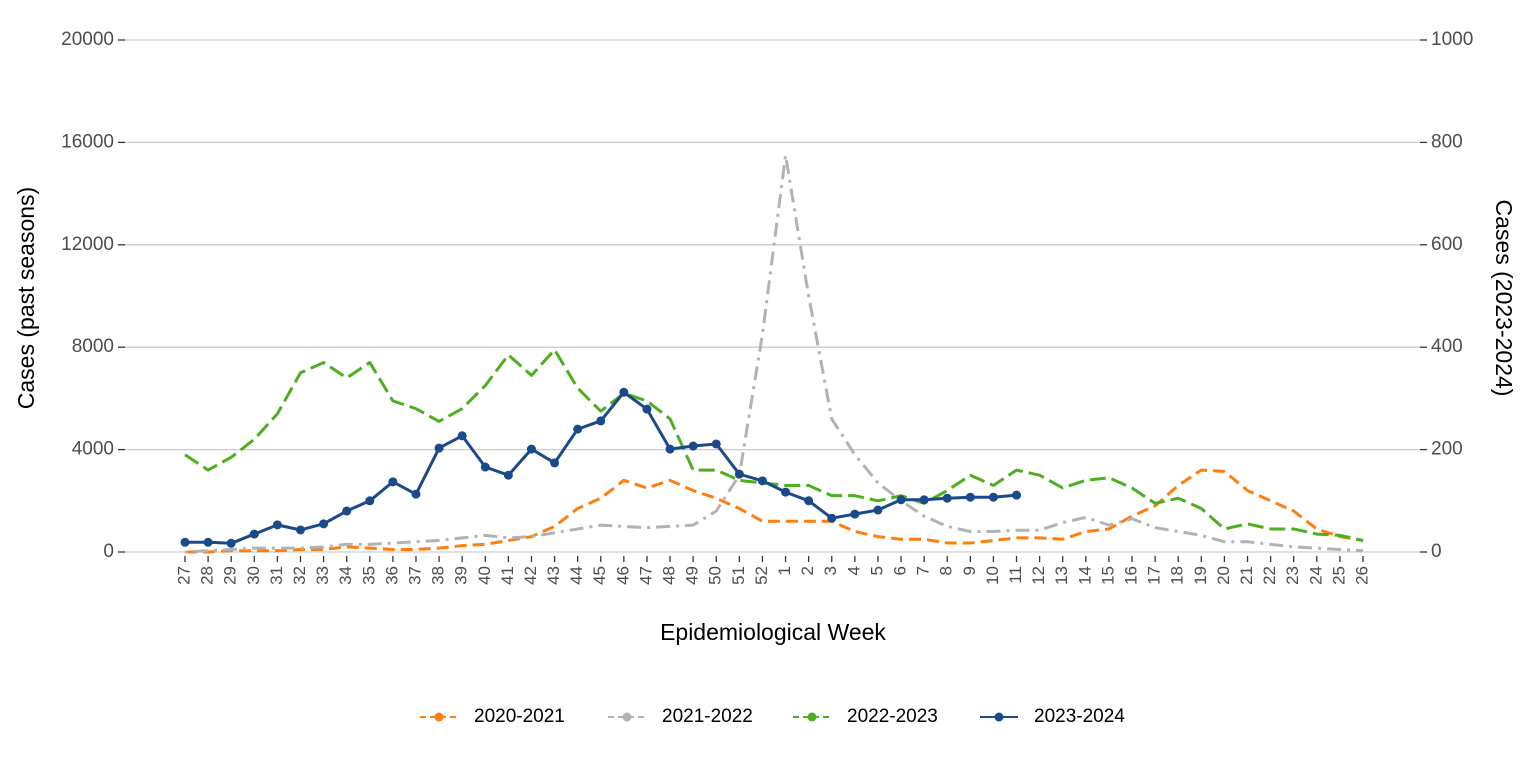  What do you see at coordinates (1315, 575) in the screenshot?
I see `x-tick-label: 24` at bounding box center [1315, 575].